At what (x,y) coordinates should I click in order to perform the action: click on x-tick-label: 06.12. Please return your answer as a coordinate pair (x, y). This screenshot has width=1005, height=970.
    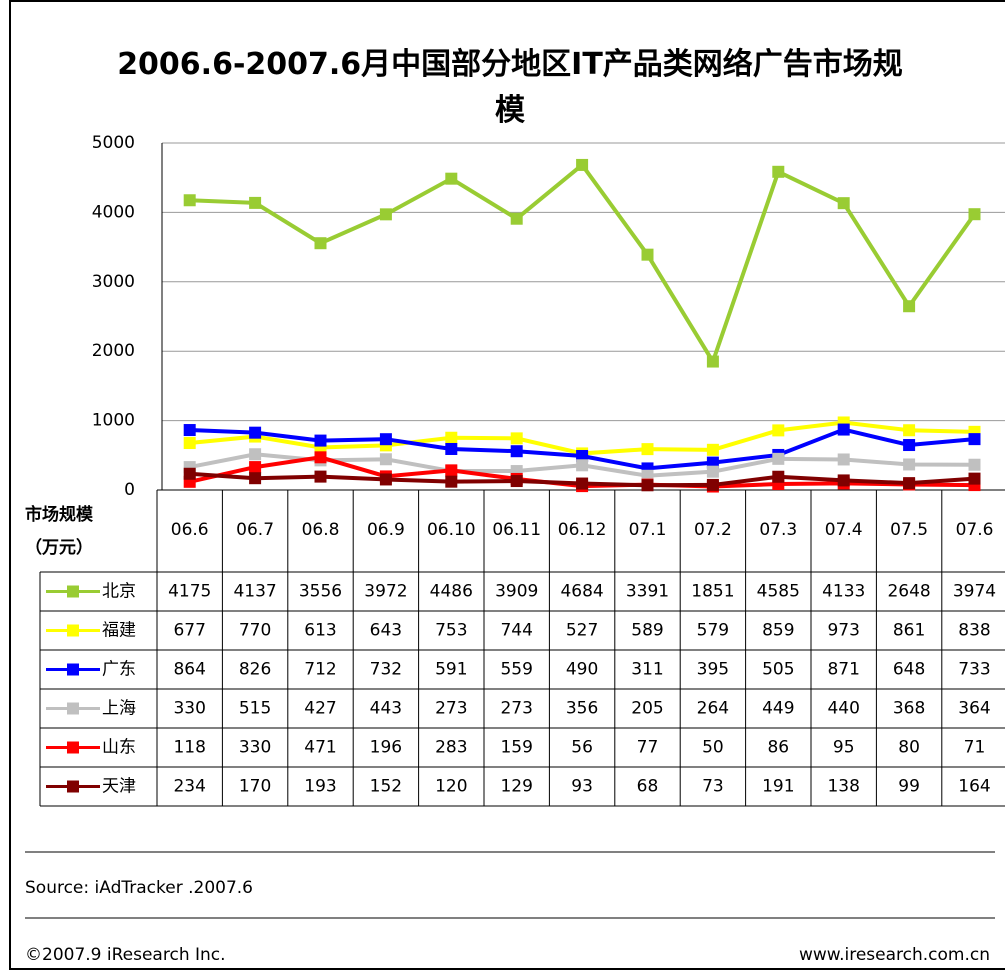
    Looking at the image, I should click on (582, 530).